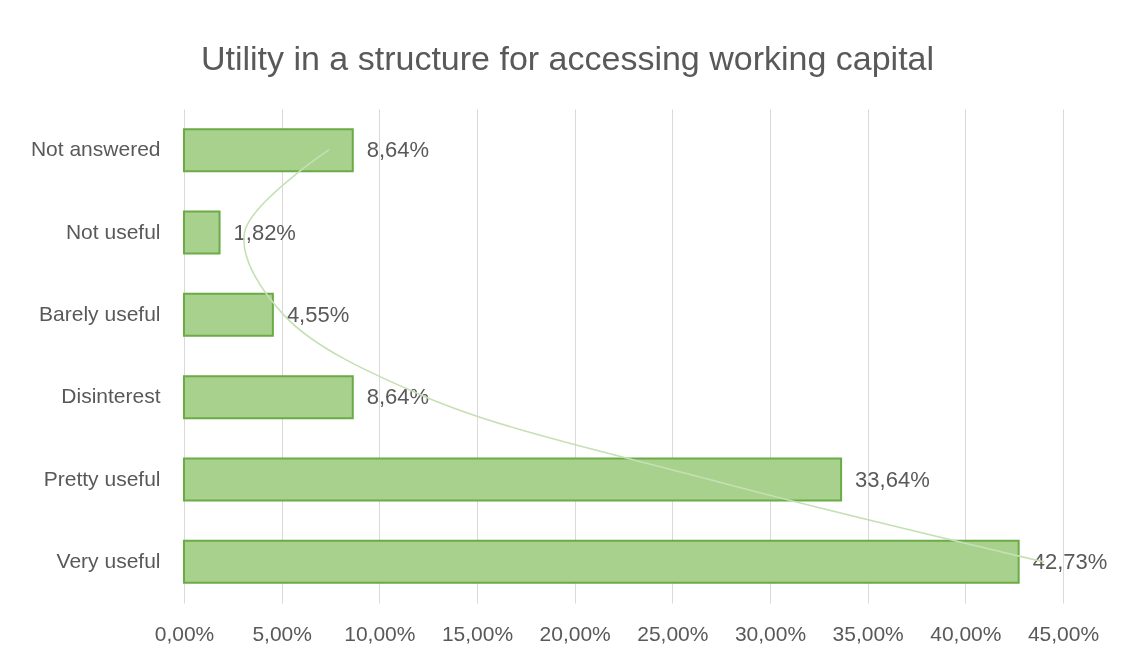 The width and height of the screenshot is (1126, 659). I want to click on x-tick-label: 20,00%, so click(575, 633).